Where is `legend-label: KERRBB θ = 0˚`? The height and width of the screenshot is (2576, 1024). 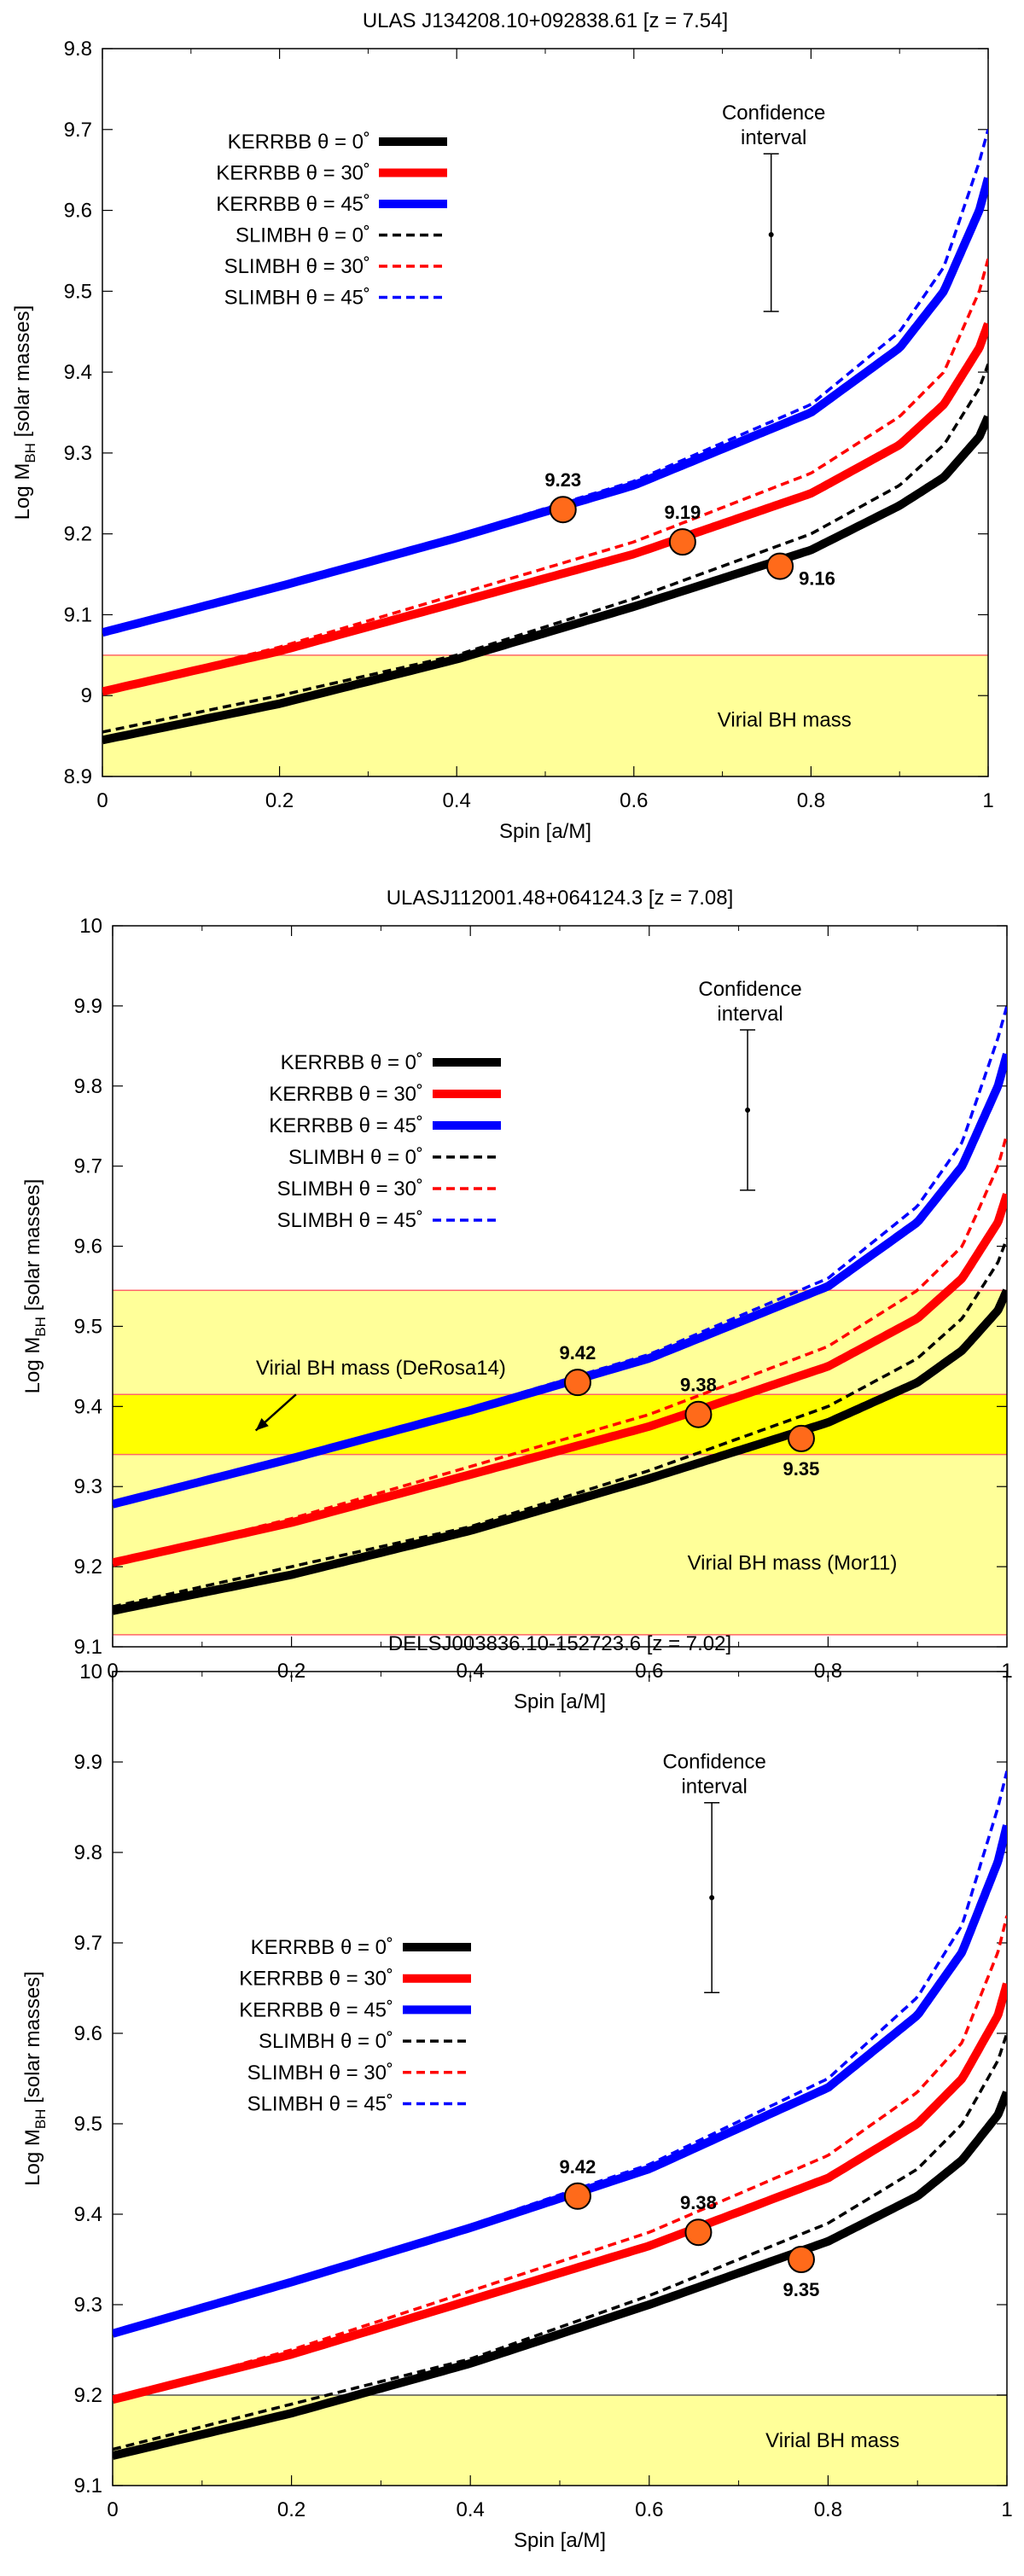
legend-label: KERRBB θ = 0˚ is located at coordinates (322, 1947).